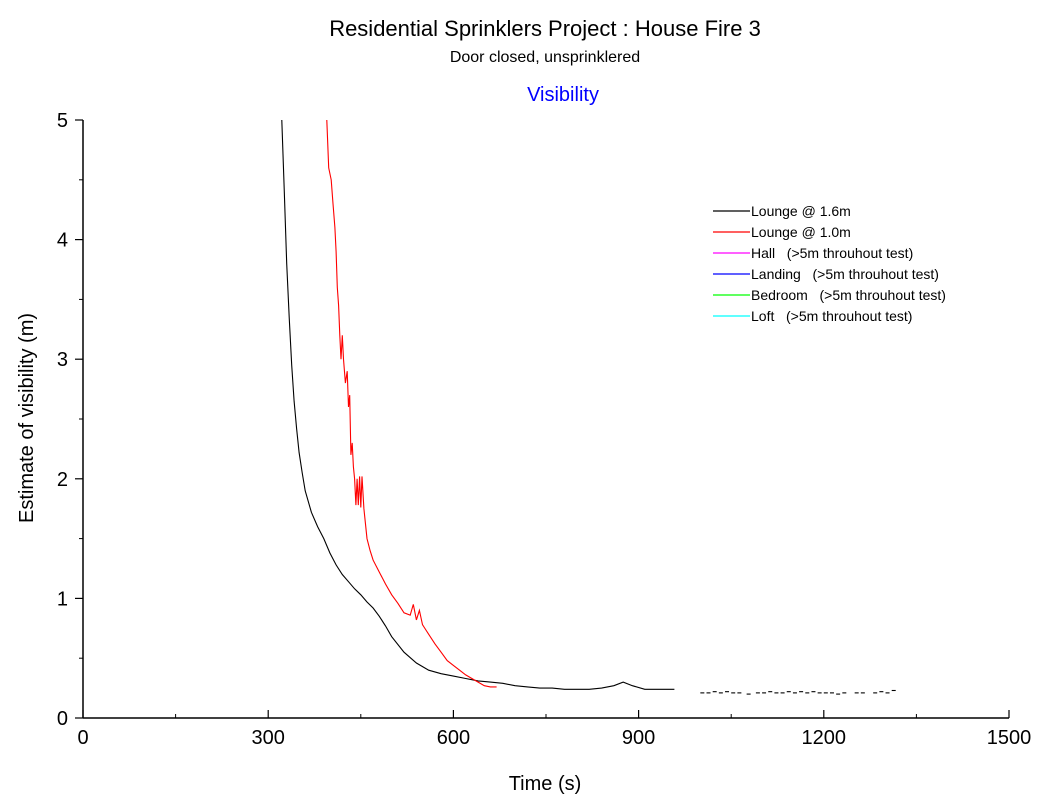  Describe the element at coordinates (1009, 738) in the screenshot. I see `x-tick-label: 1500` at that location.